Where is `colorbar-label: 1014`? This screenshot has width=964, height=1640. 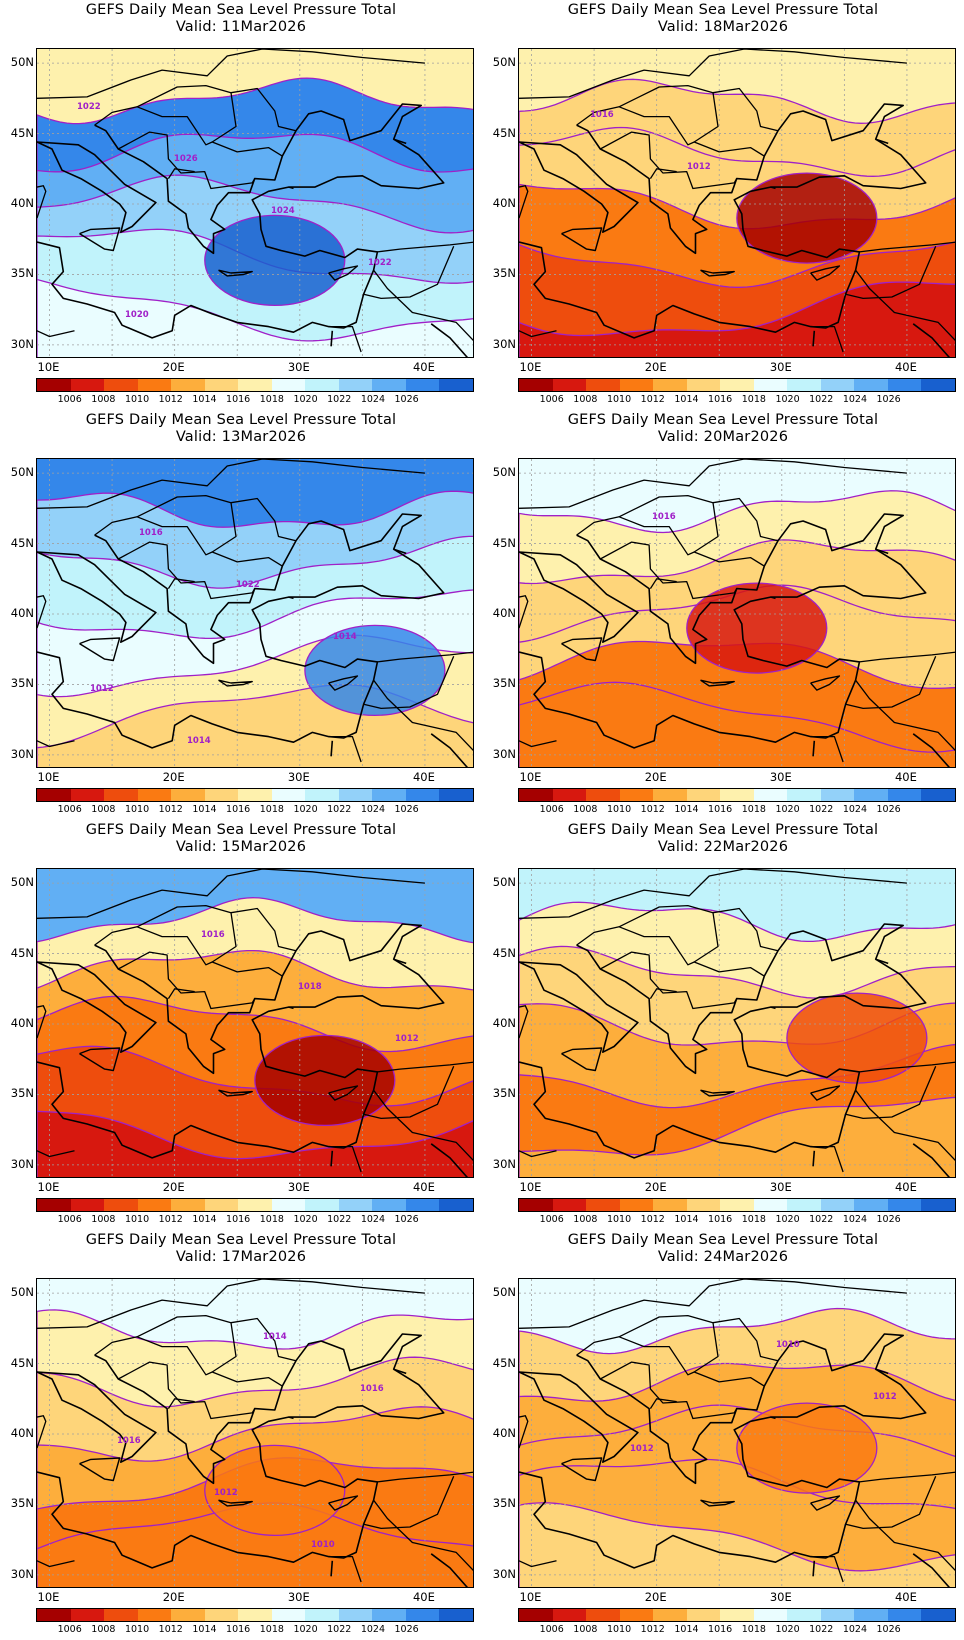
colorbar-label: 1014 is located at coordinates (686, 399).